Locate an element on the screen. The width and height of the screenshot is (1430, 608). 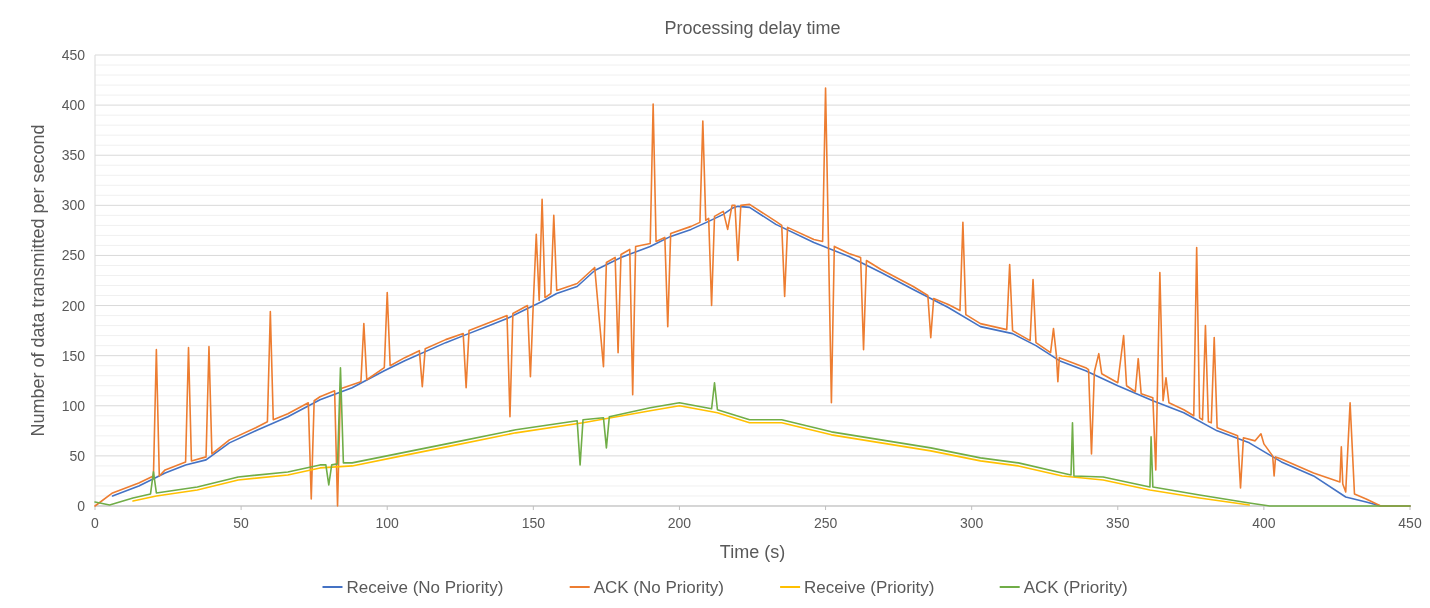
x-tick-label: 300 is located at coordinates (971, 523).